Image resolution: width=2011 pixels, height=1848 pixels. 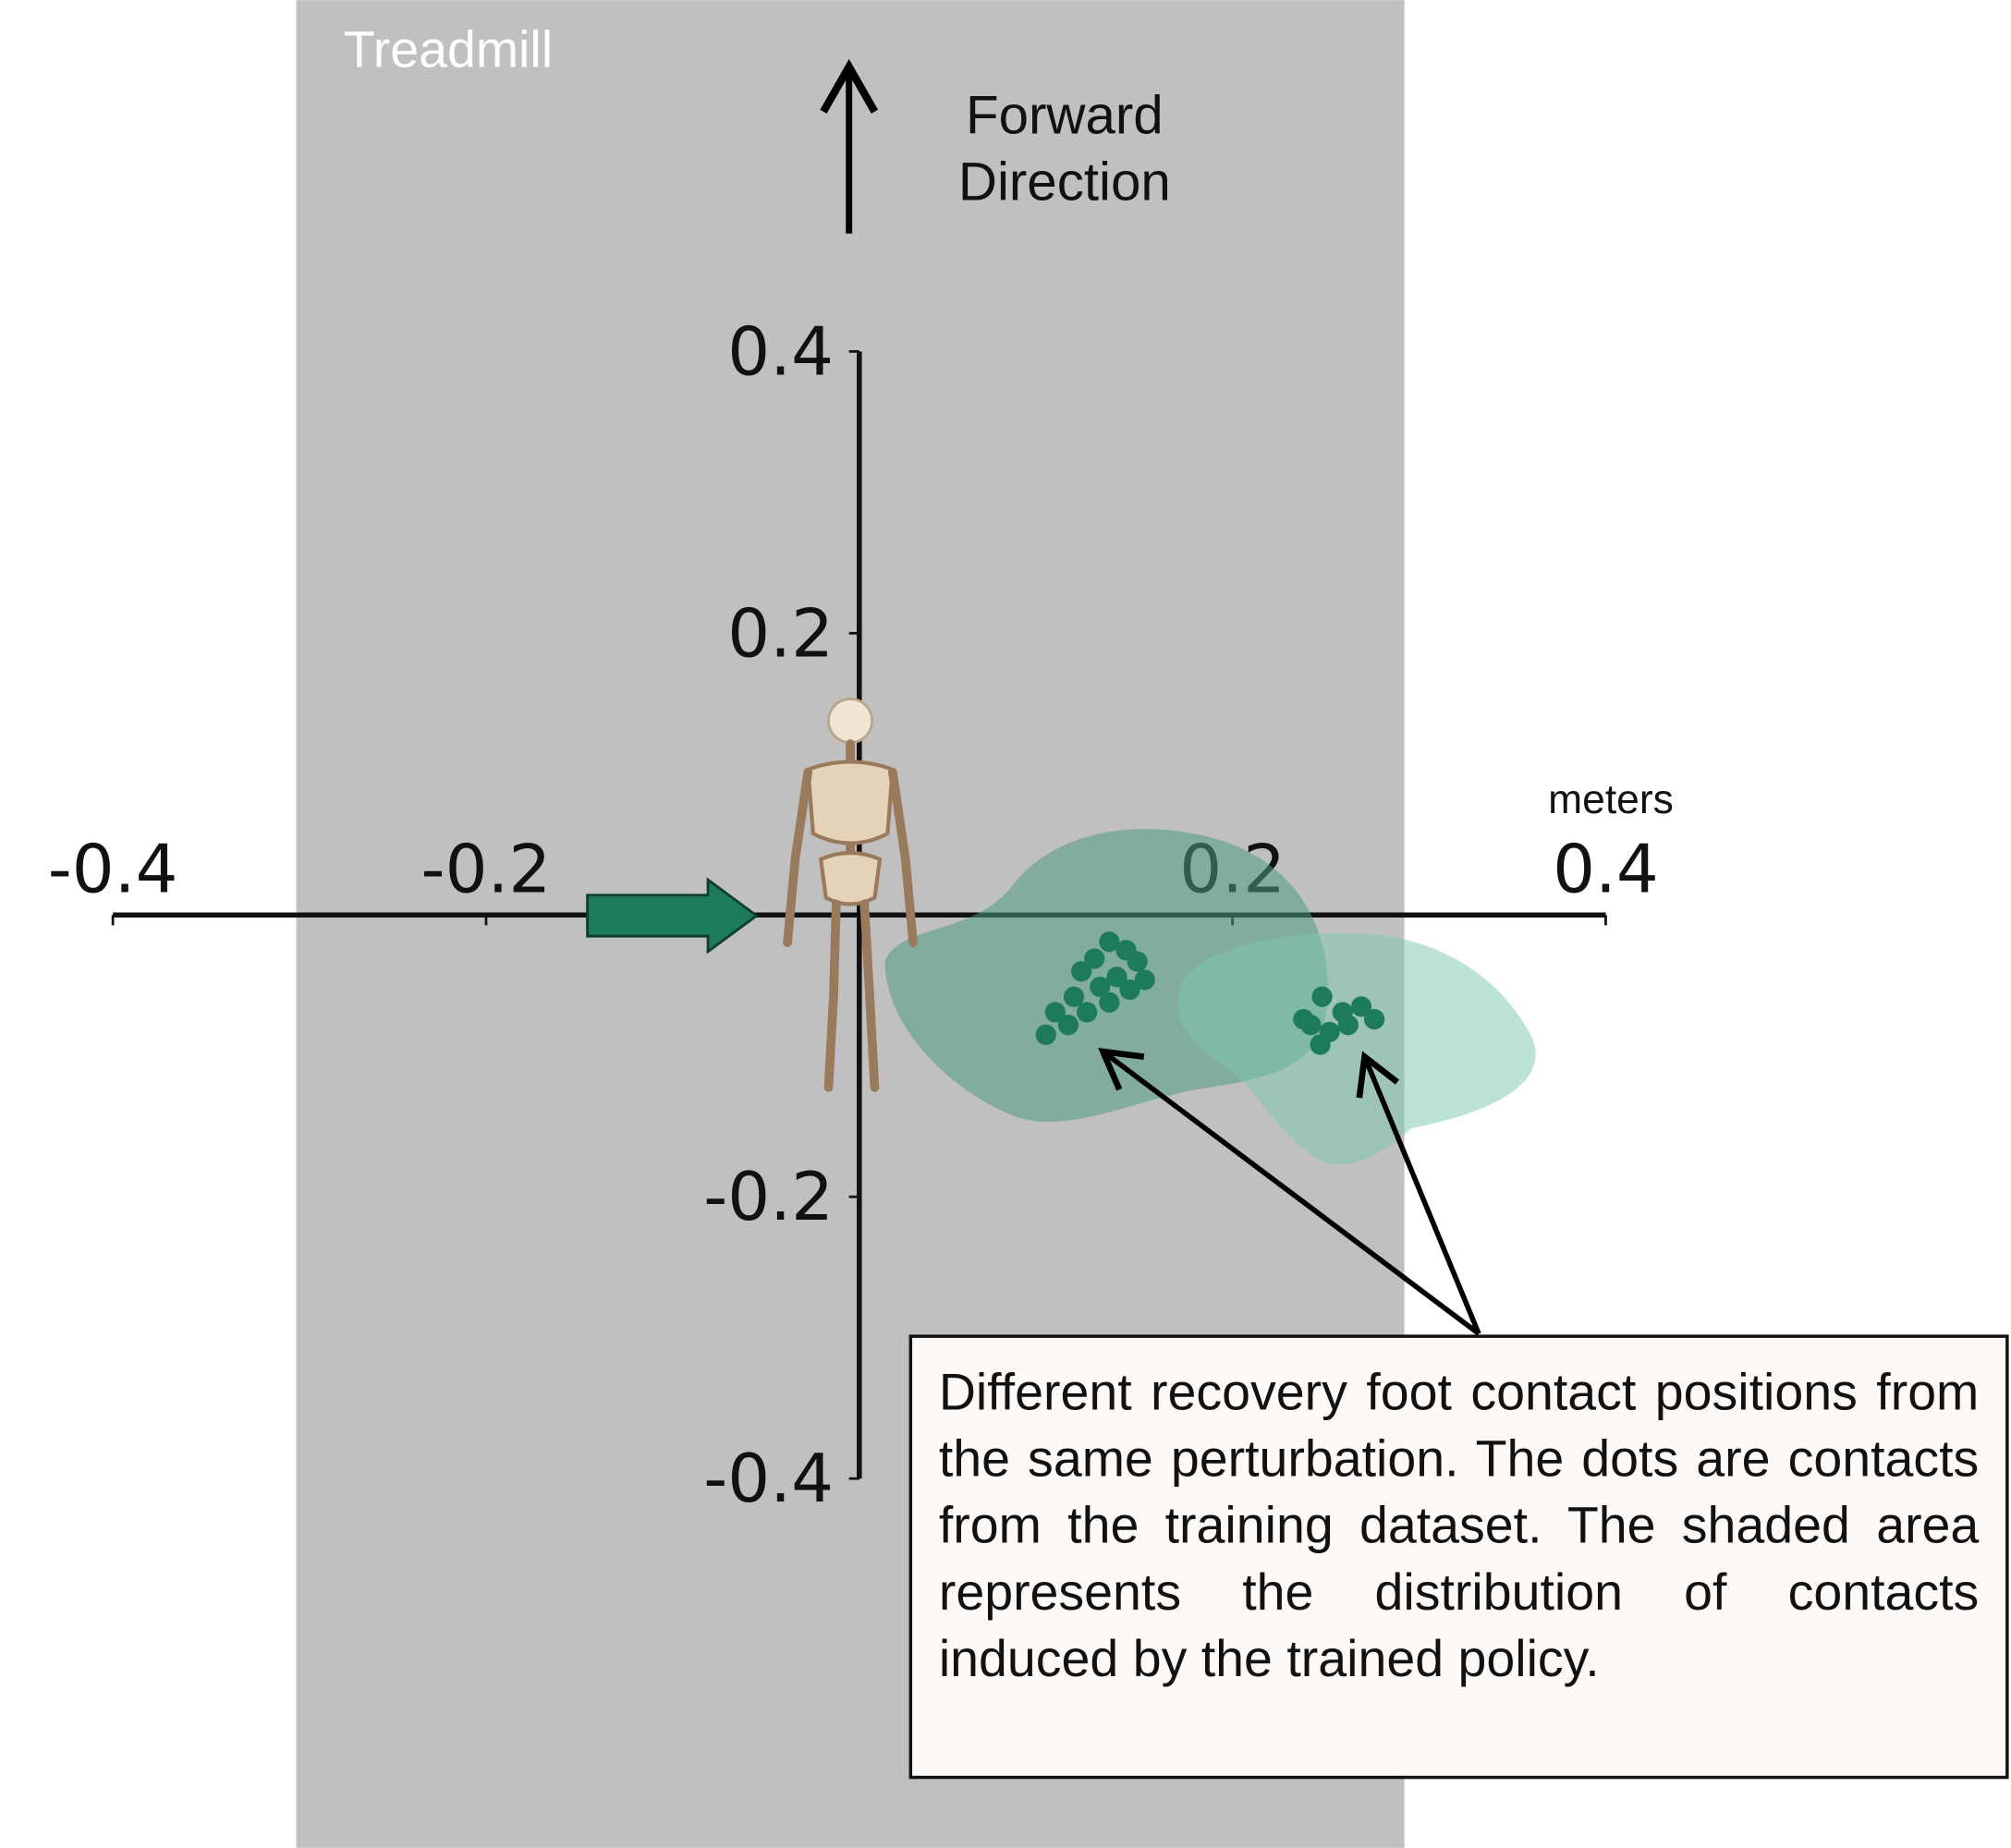 I want to click on direction-label: Direction, so click(x=1064, y=183).